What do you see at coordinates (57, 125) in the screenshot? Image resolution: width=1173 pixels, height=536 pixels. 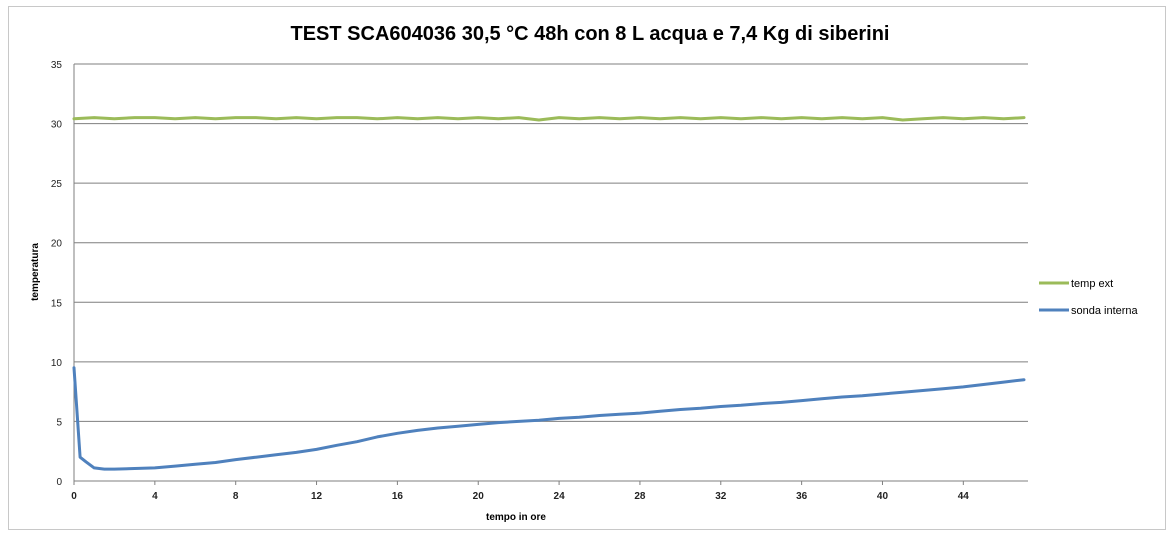 I see `y-tick-label-30: 30` at bounding box center [57, 125].